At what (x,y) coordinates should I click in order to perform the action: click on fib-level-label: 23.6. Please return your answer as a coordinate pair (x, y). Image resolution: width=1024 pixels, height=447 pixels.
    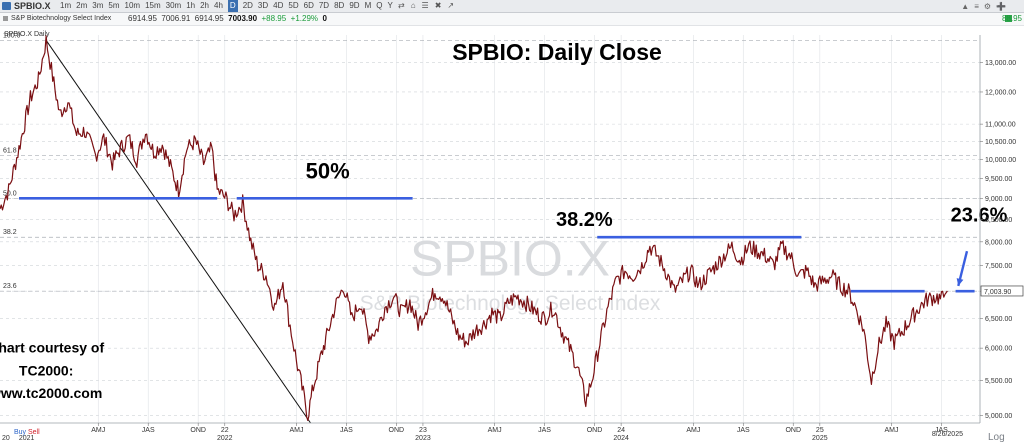
    Looking at the image, I should click on (10, 286).